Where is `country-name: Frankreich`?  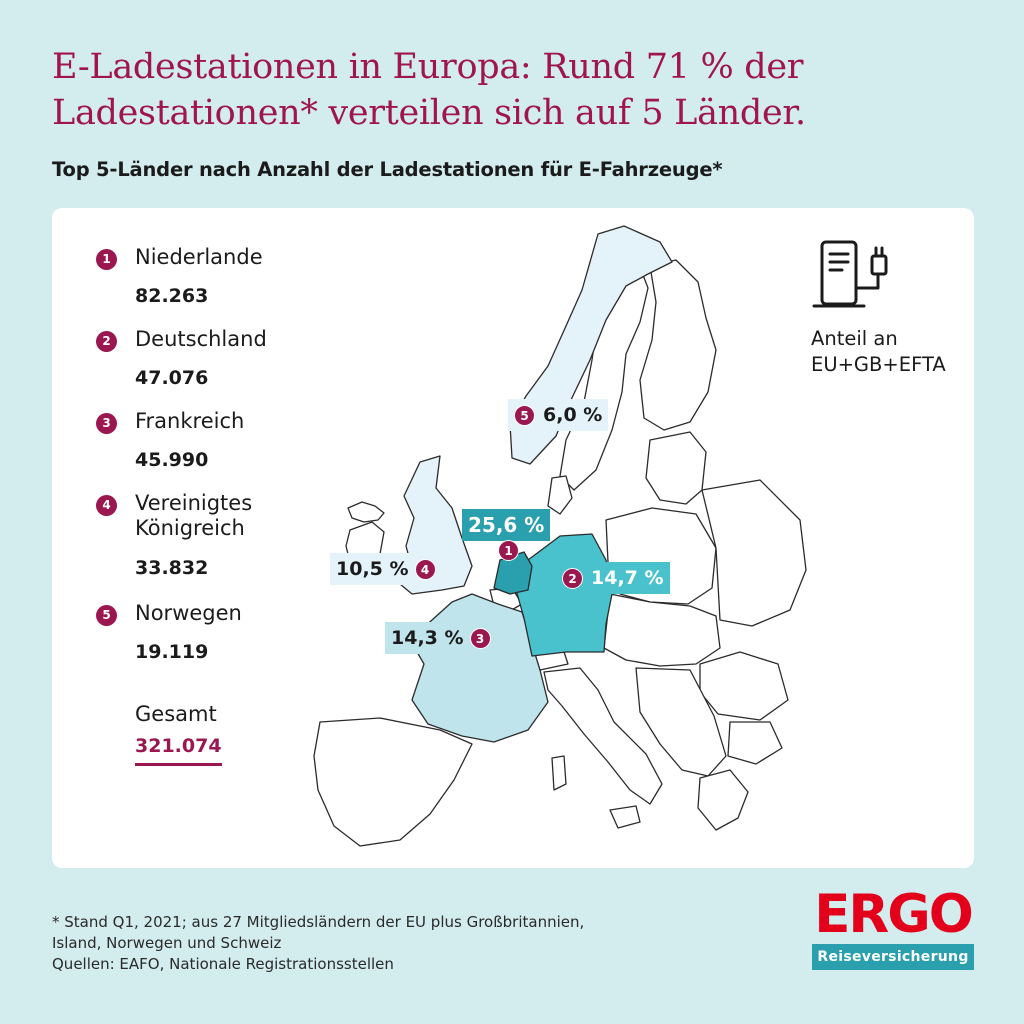
country-name: Frankreich is located at coordinates (190, 421).